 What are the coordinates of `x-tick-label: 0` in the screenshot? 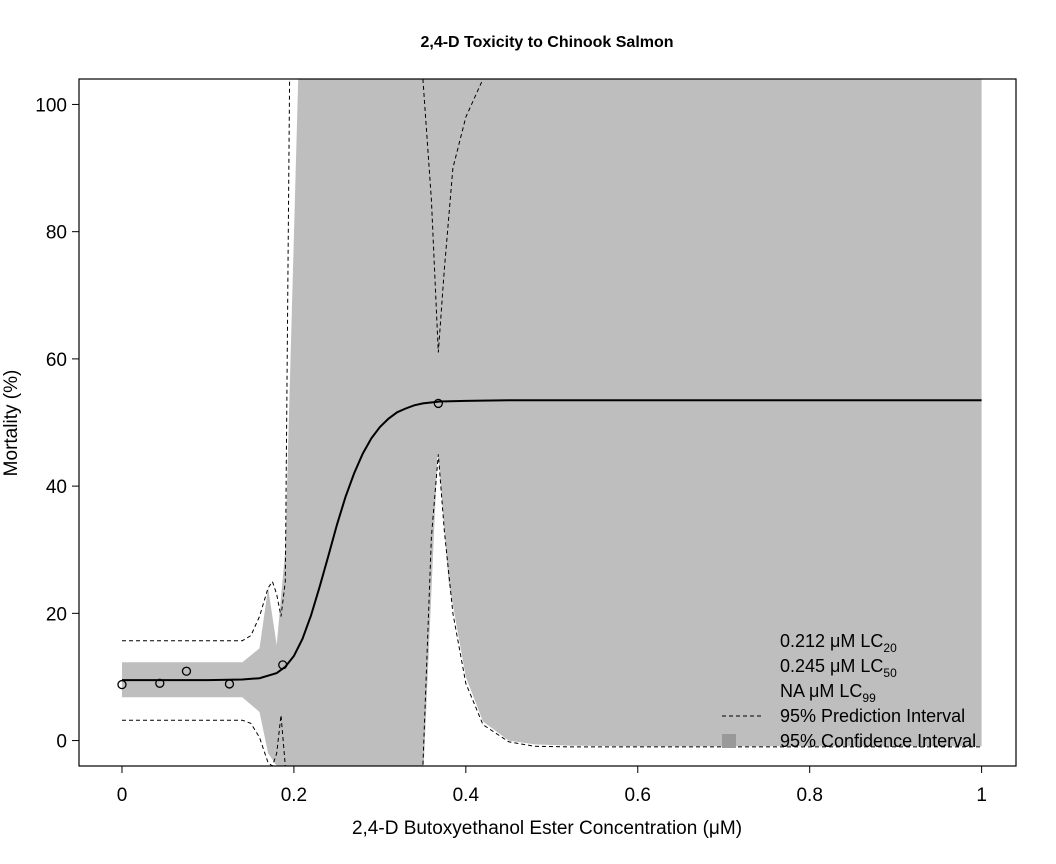 It's located at (122, 795).